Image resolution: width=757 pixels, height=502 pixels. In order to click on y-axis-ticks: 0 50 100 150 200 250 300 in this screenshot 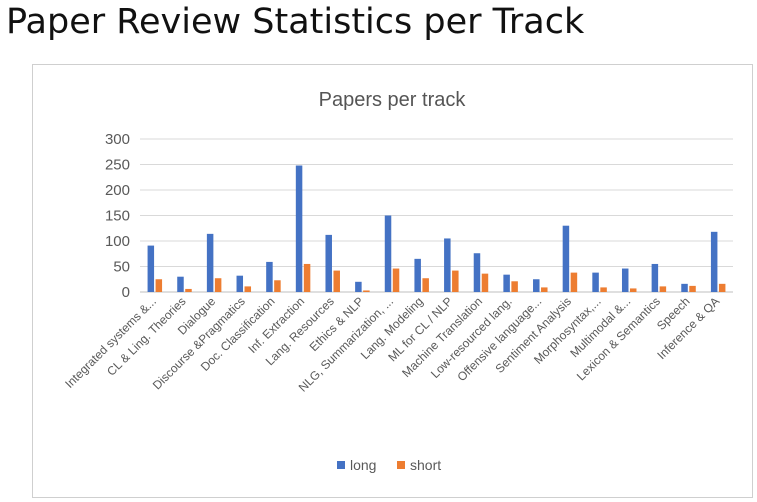, I will do `click(117, 216)`.